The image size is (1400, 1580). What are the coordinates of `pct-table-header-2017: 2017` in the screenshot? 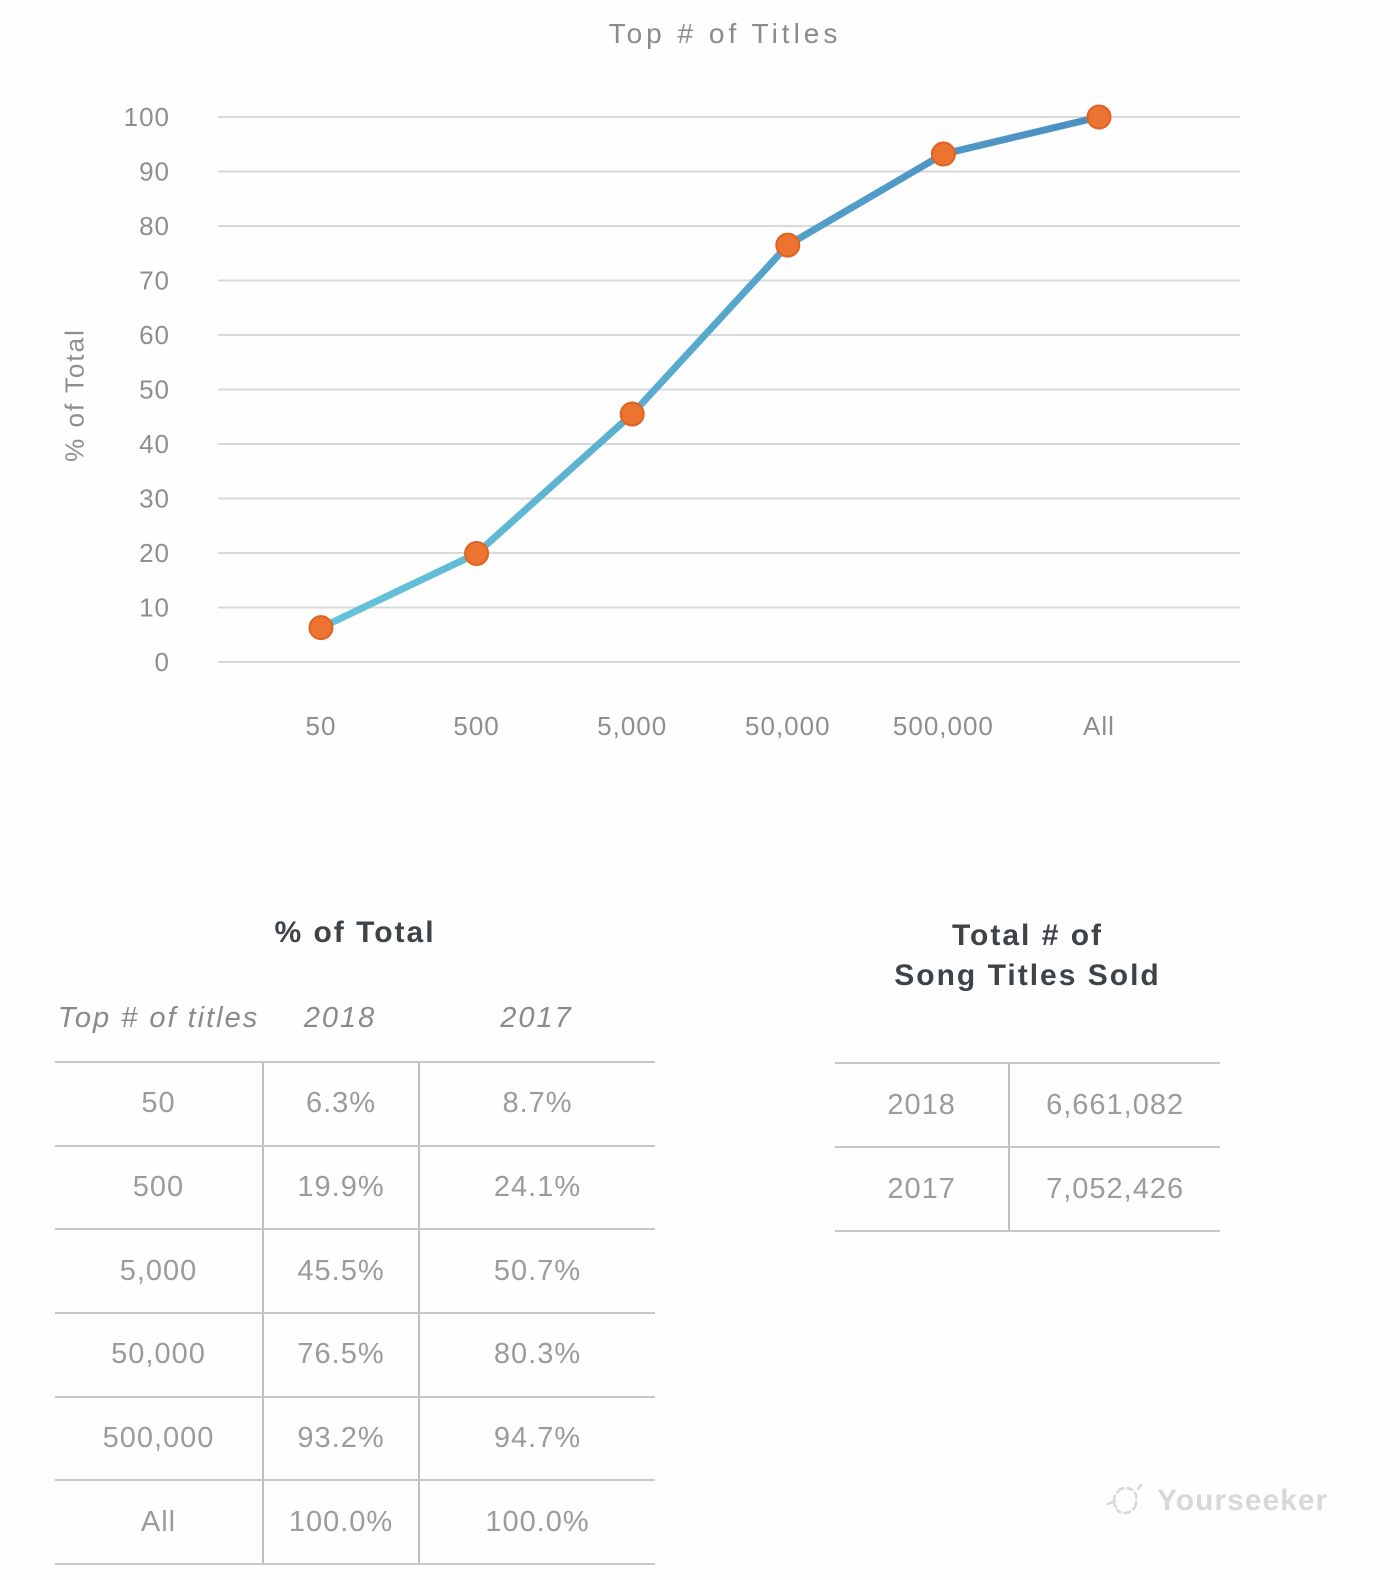 It's located at (536, 1018).